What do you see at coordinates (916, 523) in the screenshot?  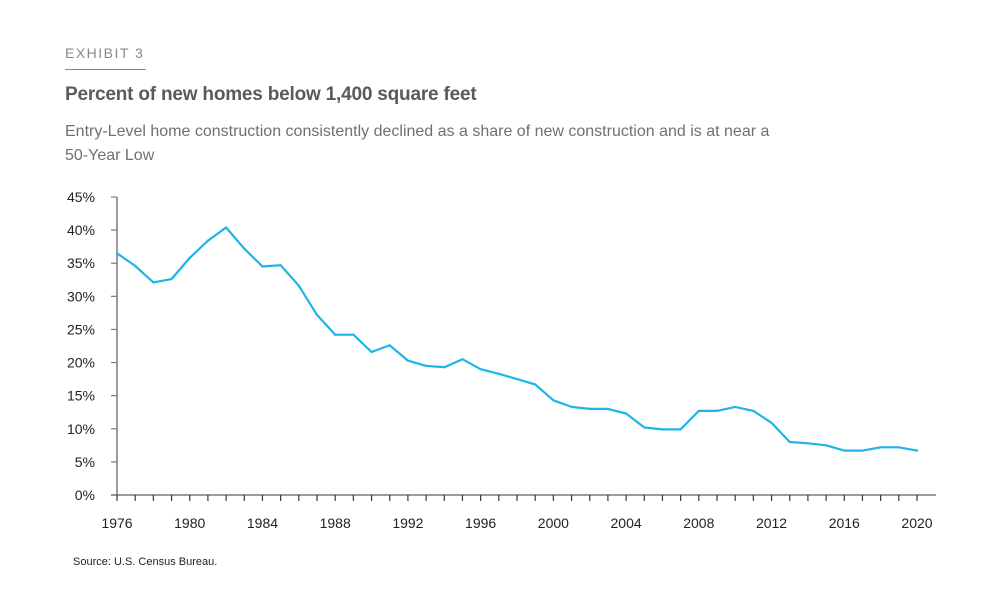 I see `x-tick-label: 2020` at bounding box center [916, 523].